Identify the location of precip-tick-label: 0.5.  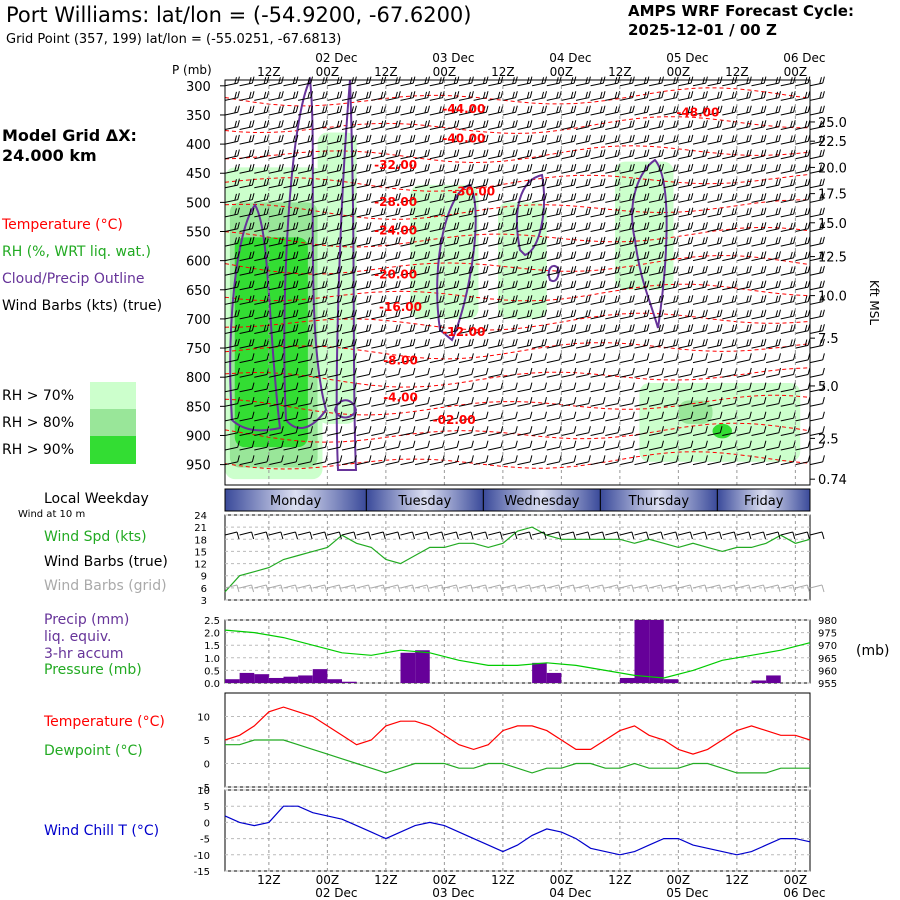
(212, 671).